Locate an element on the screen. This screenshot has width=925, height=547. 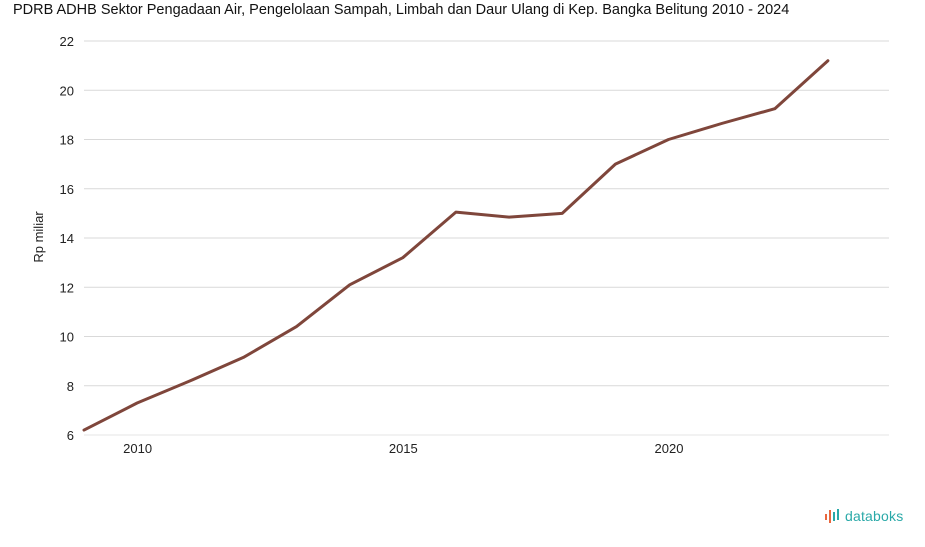
databoks-bars-icon is located at coordinates (832, 516).